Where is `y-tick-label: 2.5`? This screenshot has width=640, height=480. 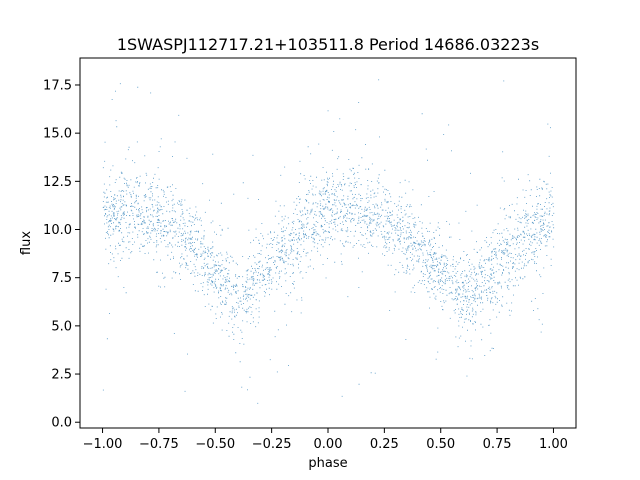
y-tick-label: 2.5 is located at coordinates (61, 375).